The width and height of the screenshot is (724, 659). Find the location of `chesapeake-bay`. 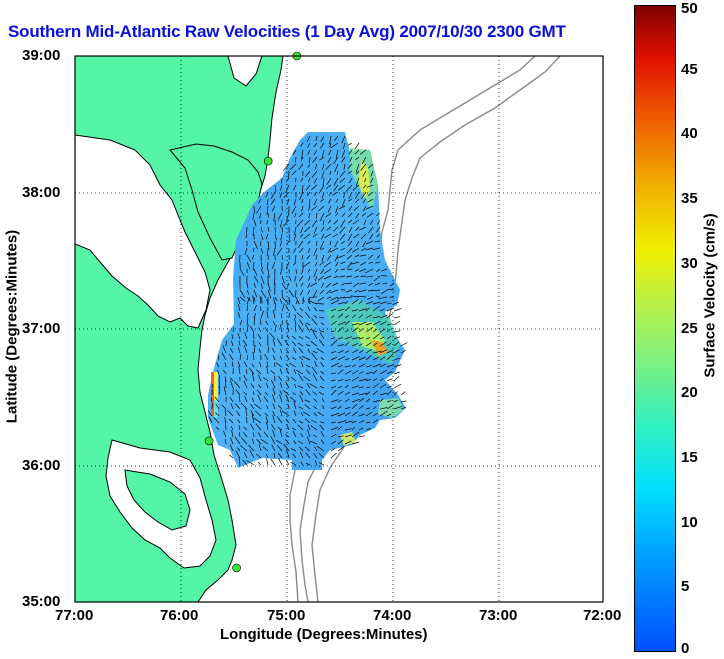

chesapeake-bay is located at coordinates (143, 231).